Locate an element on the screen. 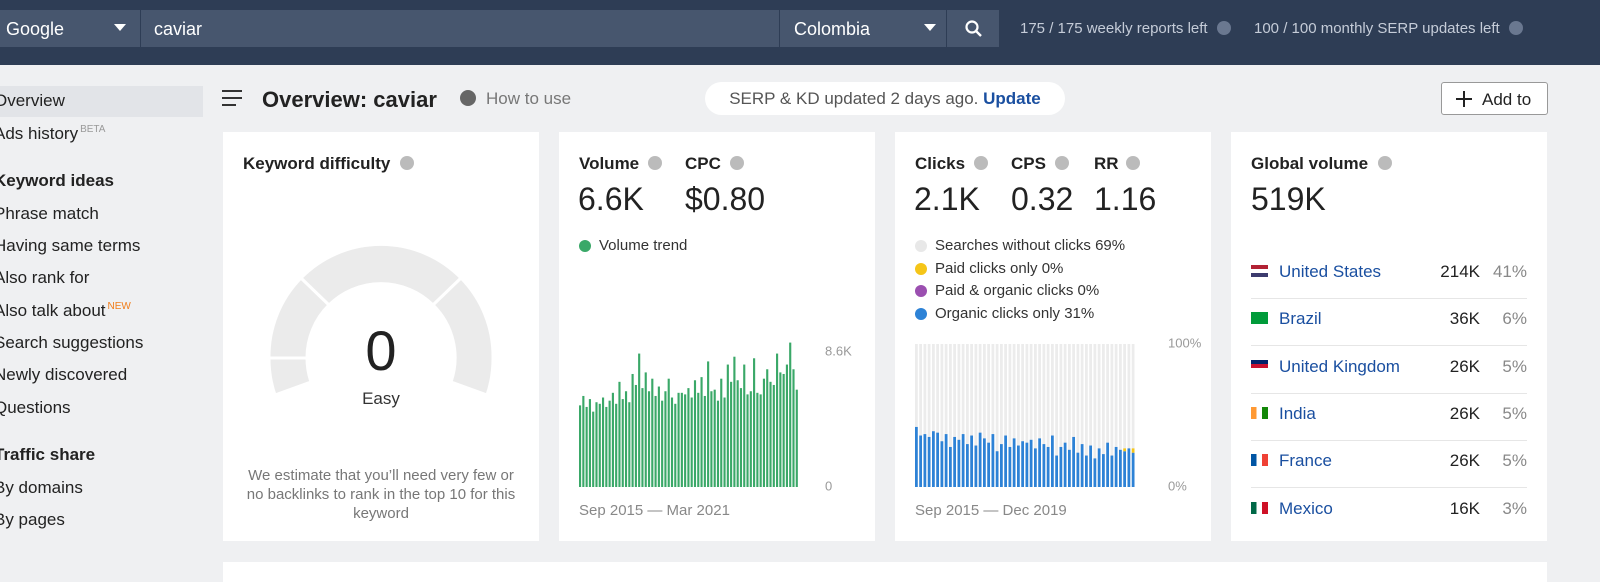 This screenshot has width=1600, height=582. country-row: France 26K 5% is located at coordinates (1389, 464).